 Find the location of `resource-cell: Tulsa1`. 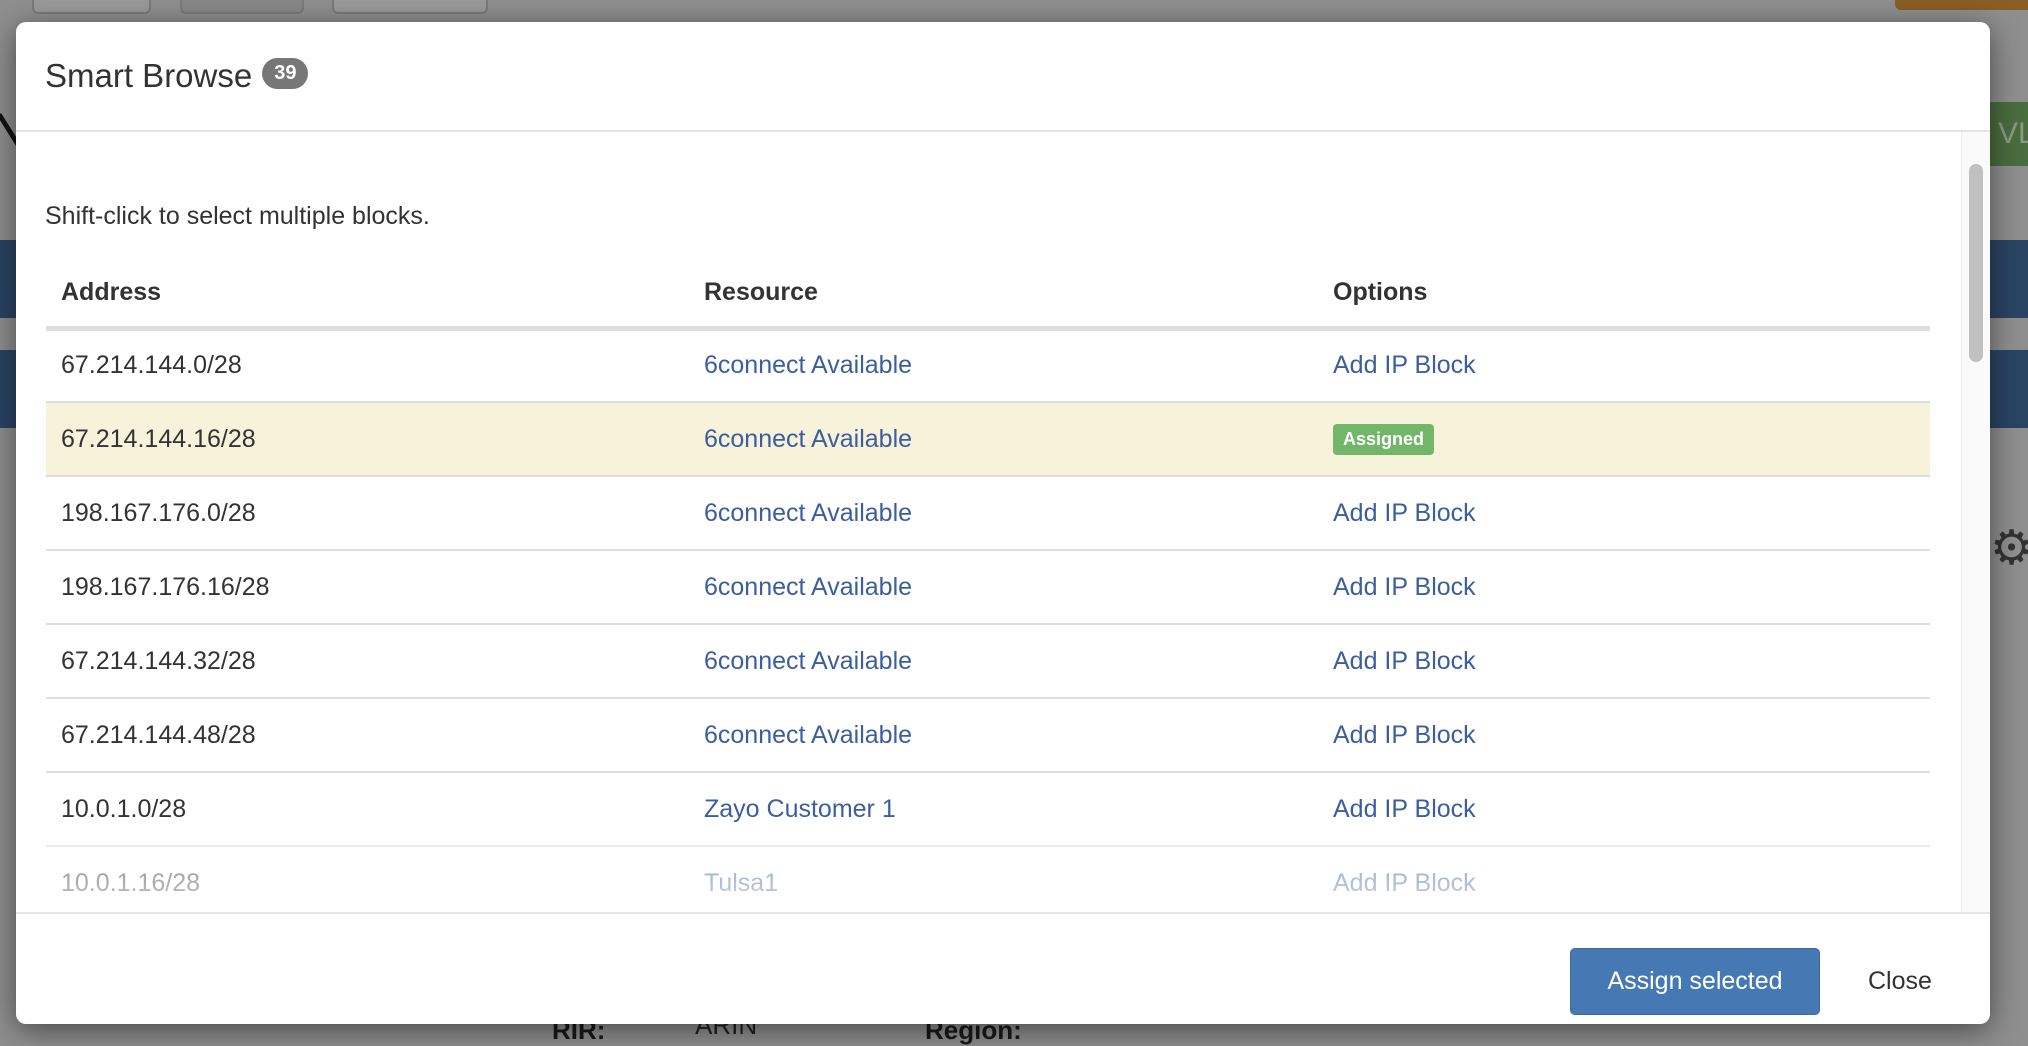

resource-cell: Tulsa1 is located at coordinates (1003, 879).